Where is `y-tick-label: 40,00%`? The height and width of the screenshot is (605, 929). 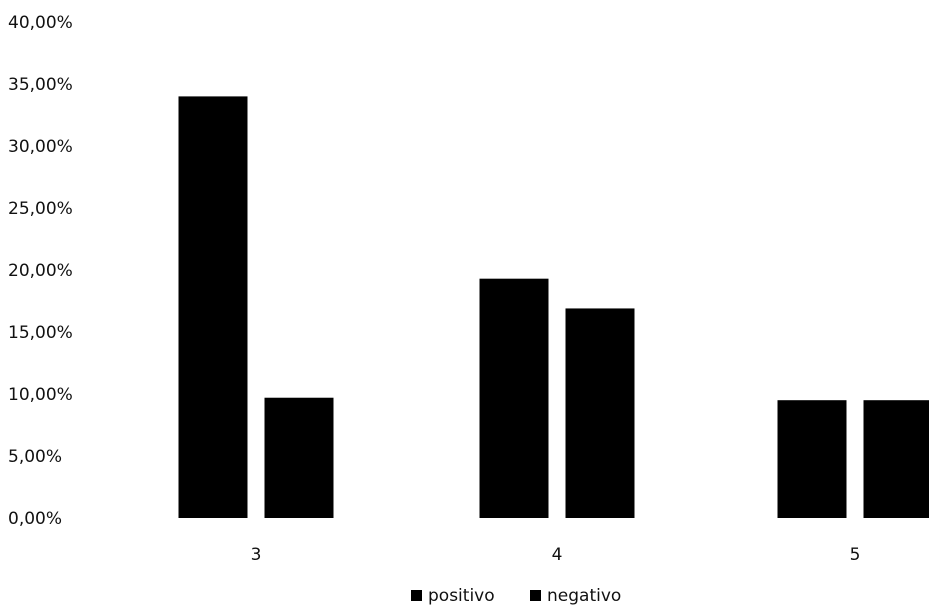
y-tick-label: 40,00% is located at coordinates (40, 23).